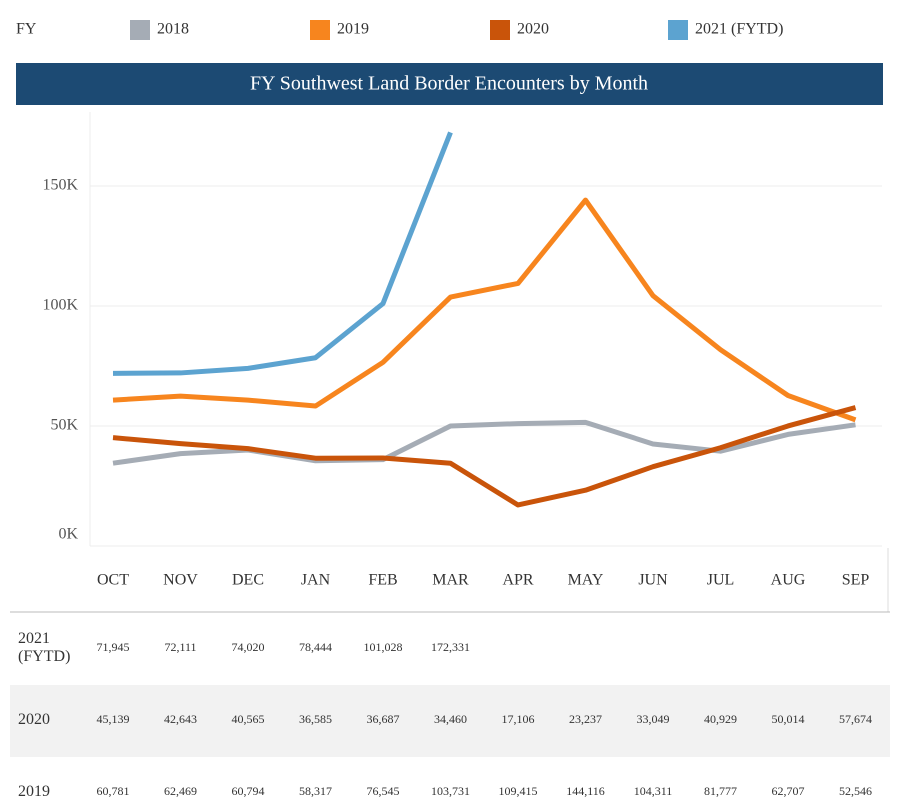 The height and width of the screenshot is (805, 916). I want to click on table-cell: 45,139, so click(113, 719).